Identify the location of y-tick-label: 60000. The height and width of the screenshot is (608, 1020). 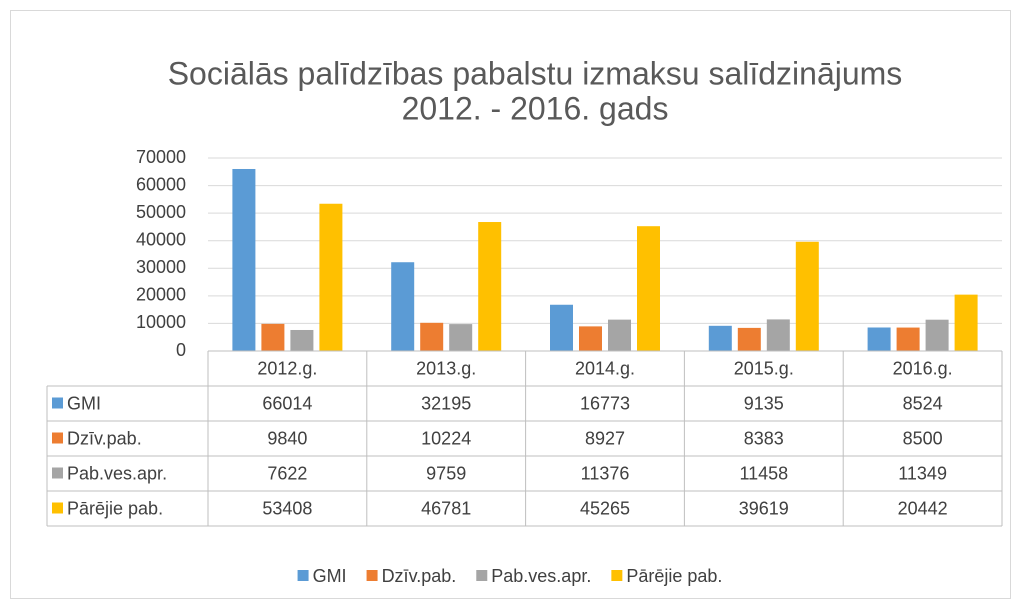
(161, 184).